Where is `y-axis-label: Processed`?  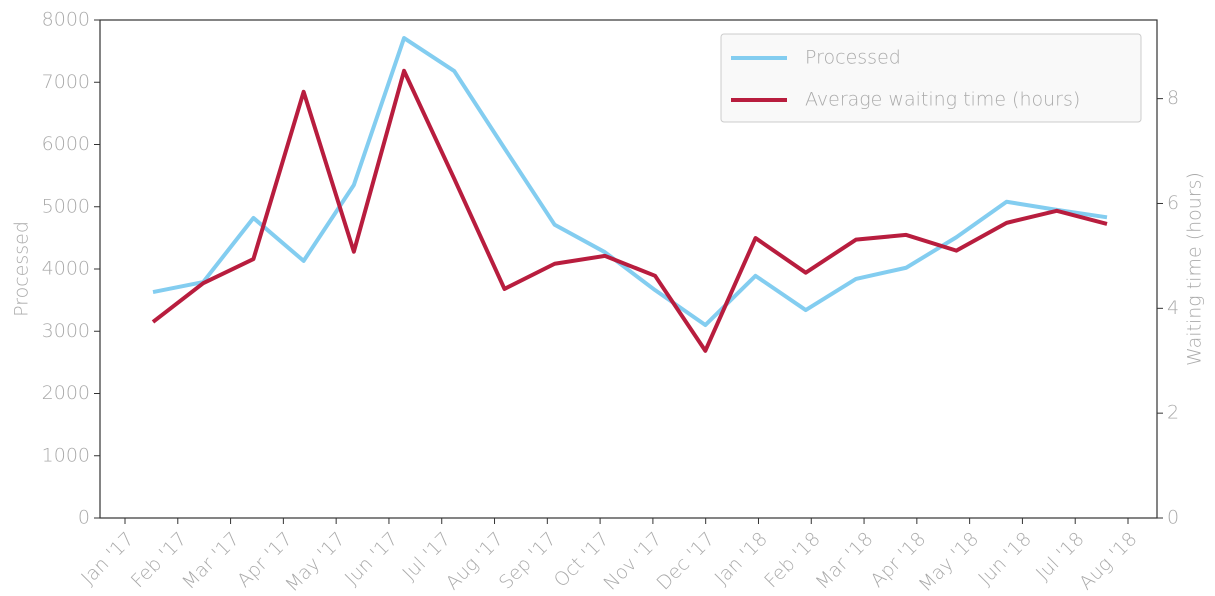 y-axis-label: Processed is located at coordinates (22, 269).